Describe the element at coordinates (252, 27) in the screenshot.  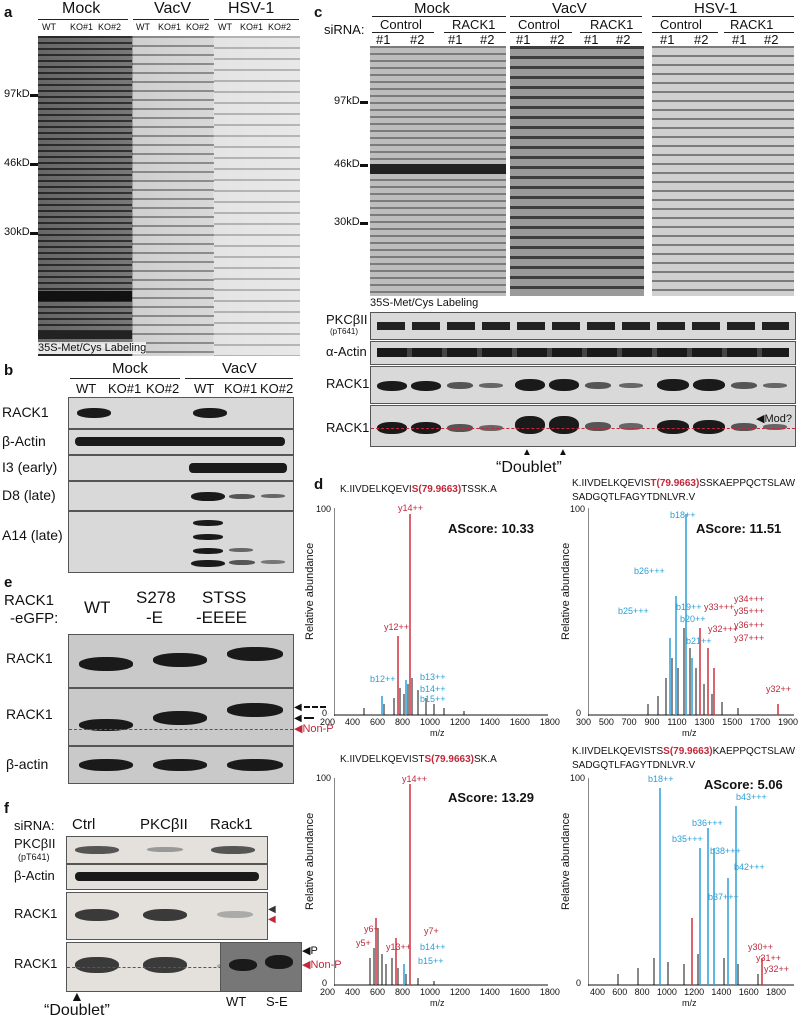
I see `panel-a-lane-8: KO#1` at that location.